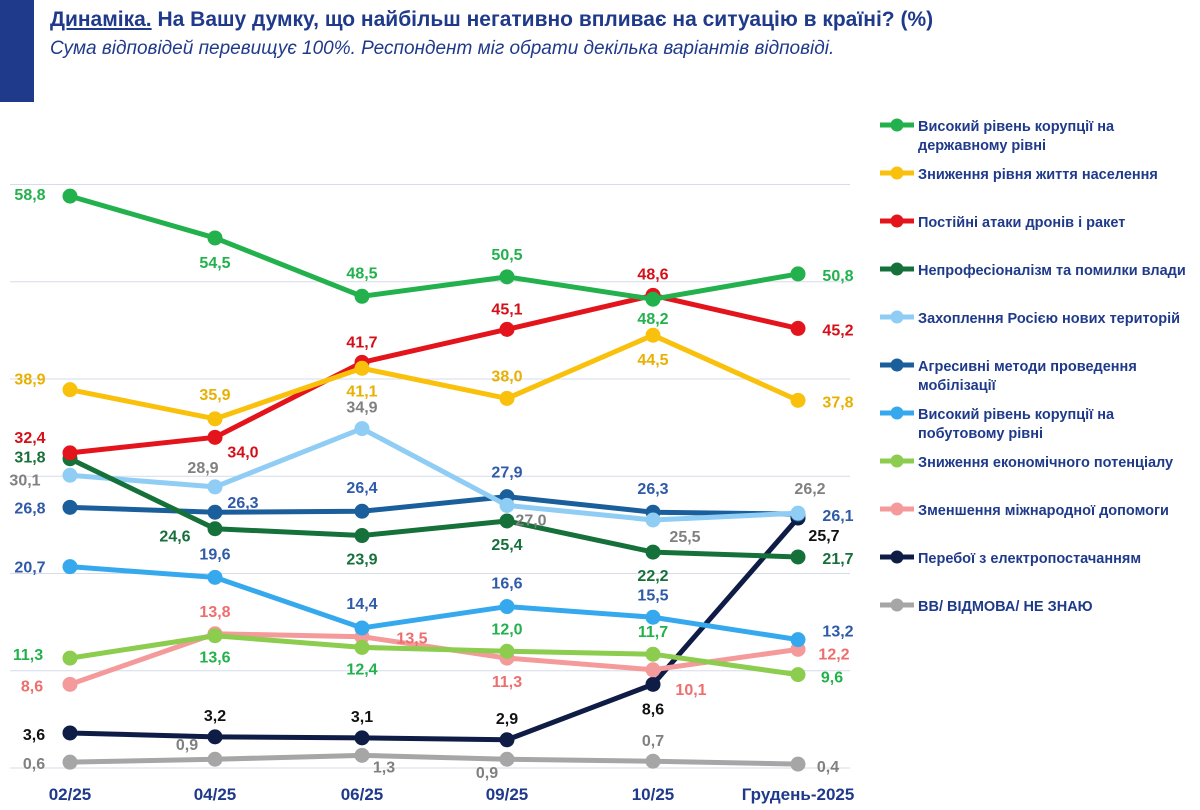  I want to click on data-label: 26,1, so click(837, 516).